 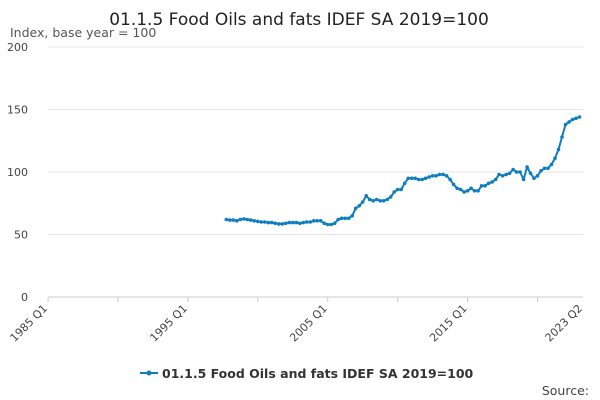 What do you see at coordinates (24, 297) in the screenshot?
I see `y-tick-label: 0` at bounding box center [24, 297].